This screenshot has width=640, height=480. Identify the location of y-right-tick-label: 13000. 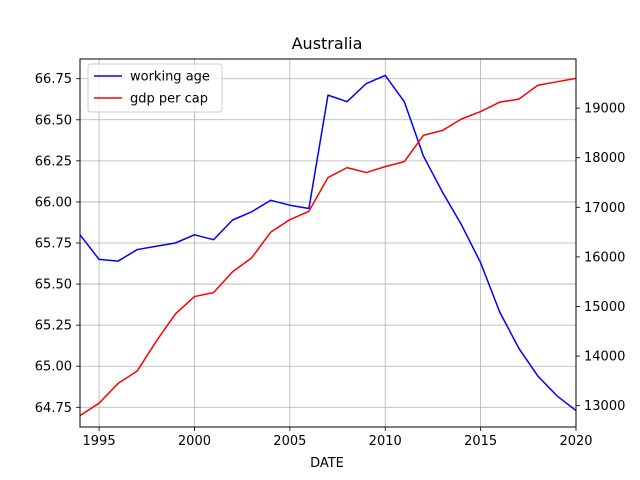
(604, 406).